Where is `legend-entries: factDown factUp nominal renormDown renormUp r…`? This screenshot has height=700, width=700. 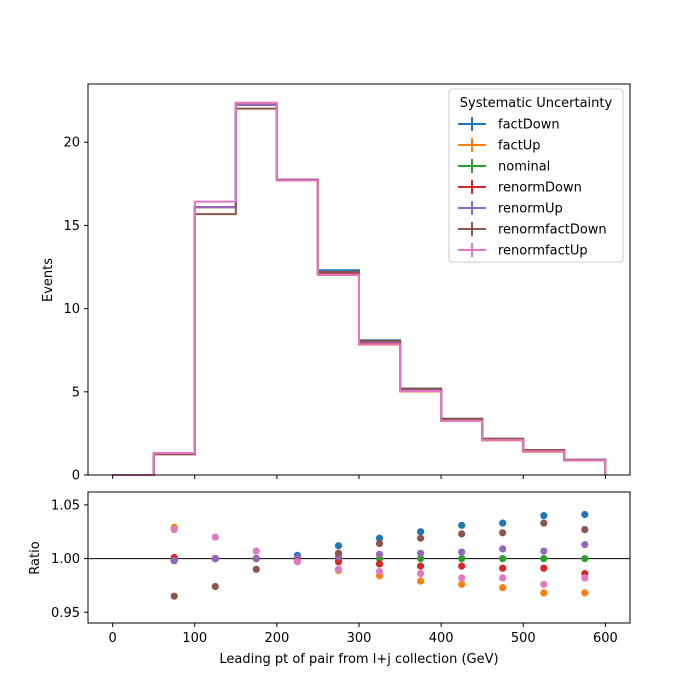
legend-entries: factDown factUp nominal renormDown renormUp r… is located at coordinates (532, 188).